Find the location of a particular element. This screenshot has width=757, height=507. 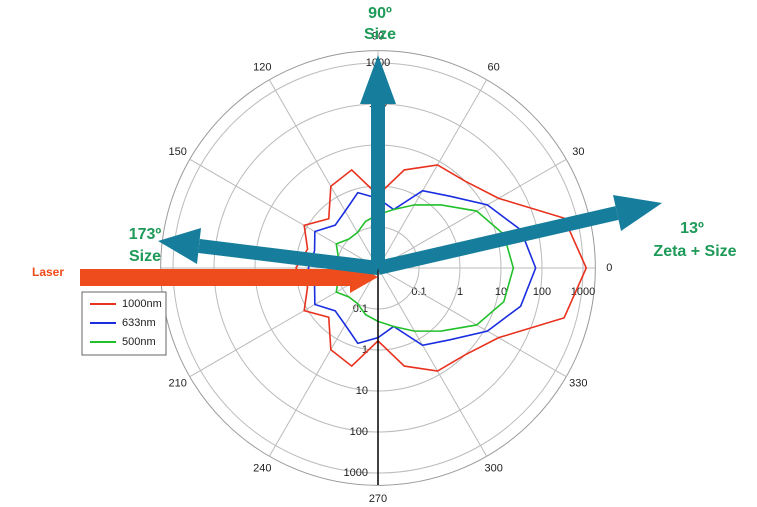

annotation: 13º is located at coordinates (692, 228).